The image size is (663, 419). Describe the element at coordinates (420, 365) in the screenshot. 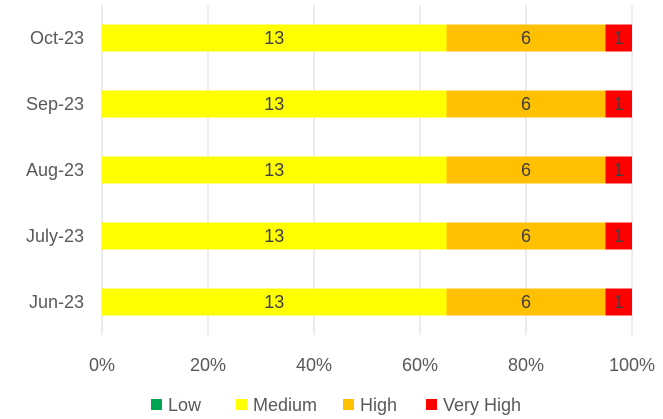

I see `x-tick-label: 60%` at that location.